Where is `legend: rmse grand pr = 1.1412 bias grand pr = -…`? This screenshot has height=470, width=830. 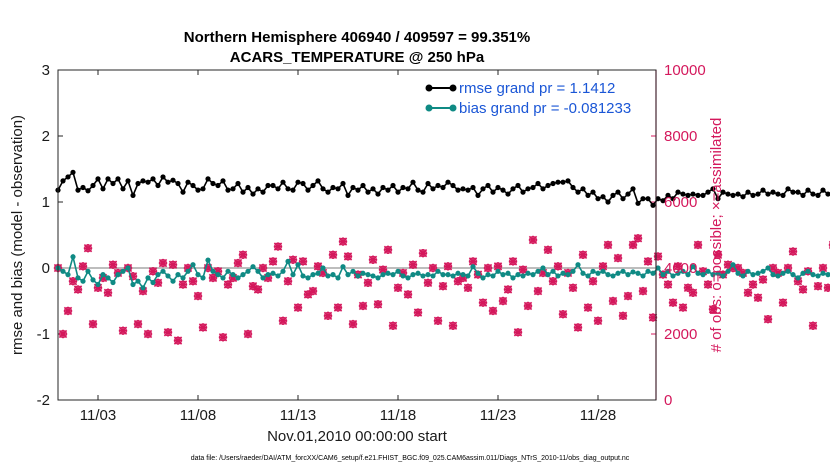
legend: rmse grand pr = 1.1412 bias grand pr = -… is located at coordinates (536, 99).